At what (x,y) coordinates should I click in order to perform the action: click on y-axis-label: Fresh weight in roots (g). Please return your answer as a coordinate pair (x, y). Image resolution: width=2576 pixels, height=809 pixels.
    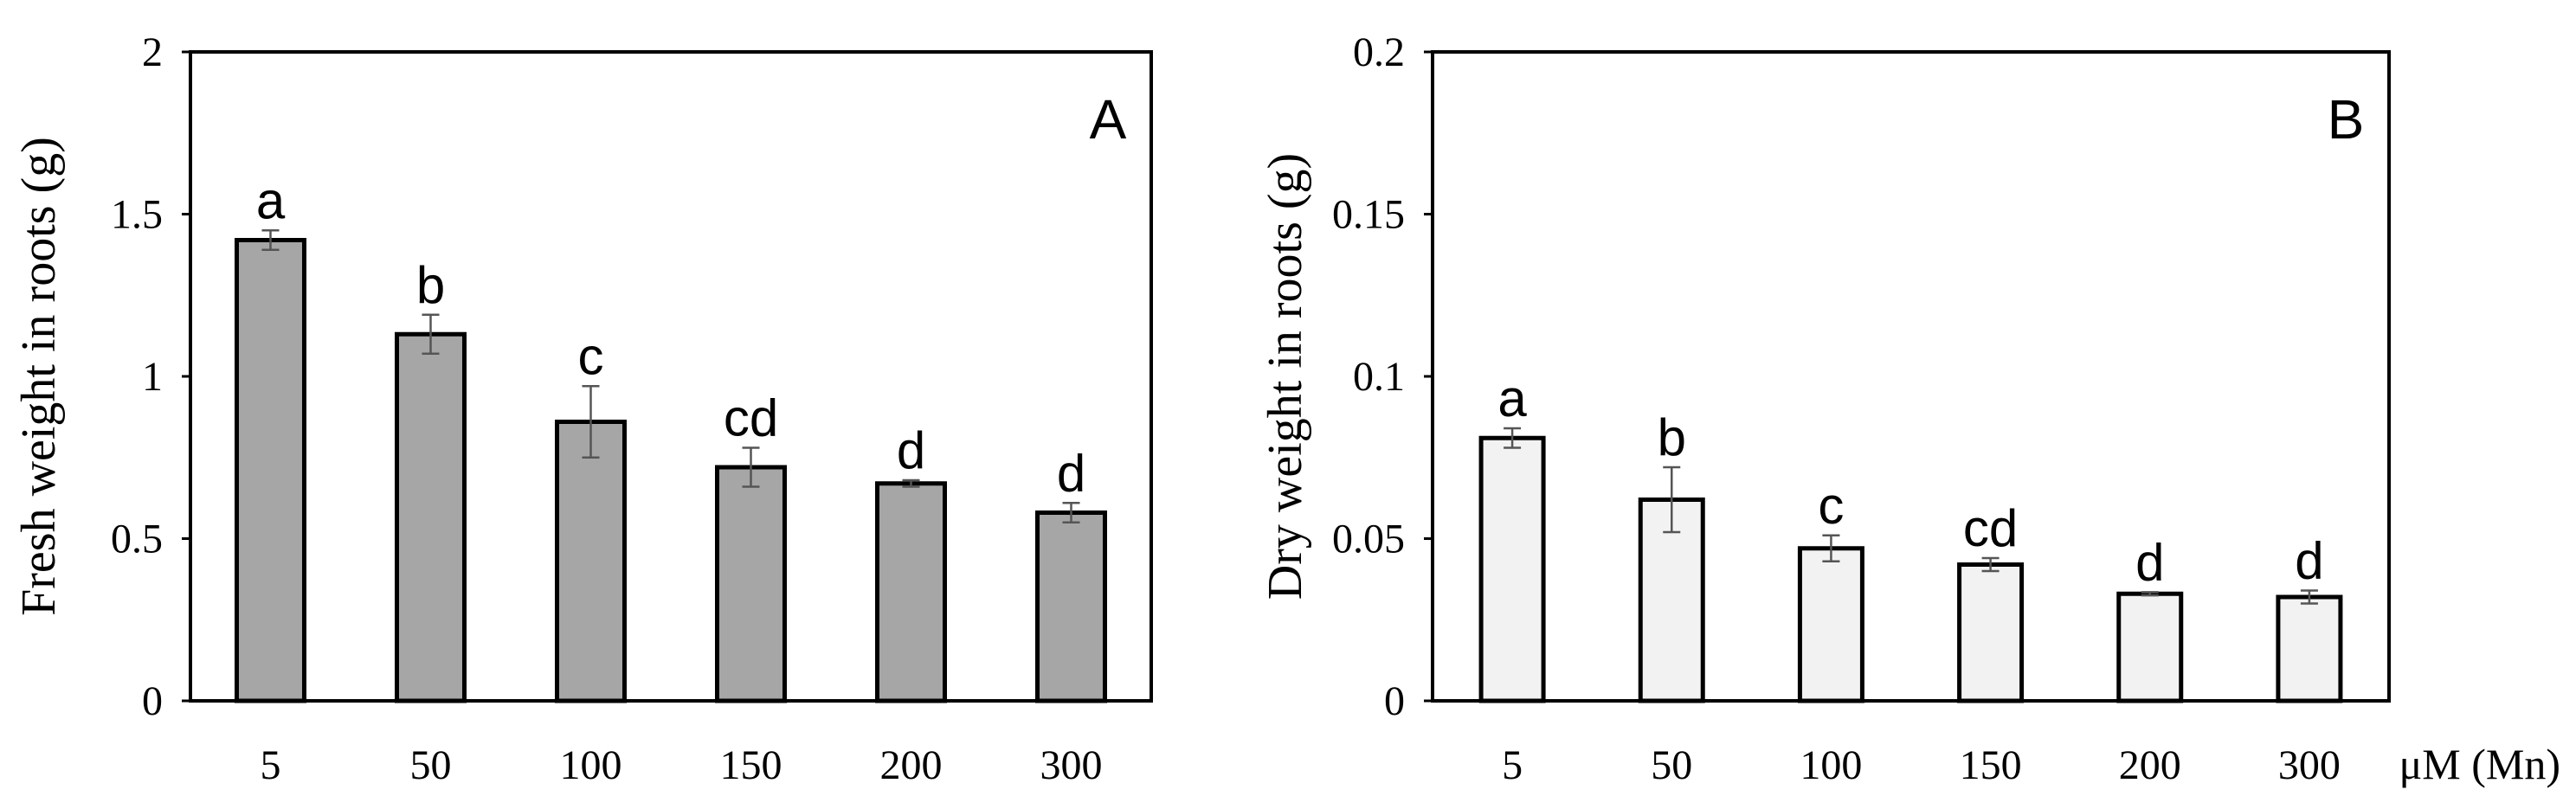
    Looking at the image, I should click on (39, 376).